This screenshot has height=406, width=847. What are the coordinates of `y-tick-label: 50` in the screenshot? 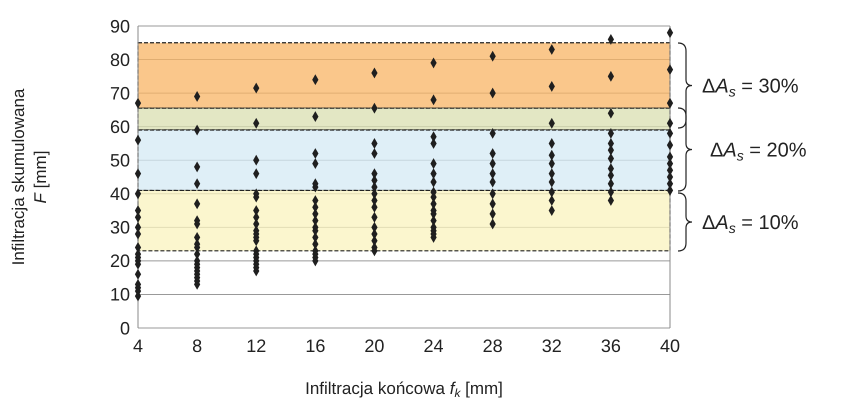 It's located at (120, 160).